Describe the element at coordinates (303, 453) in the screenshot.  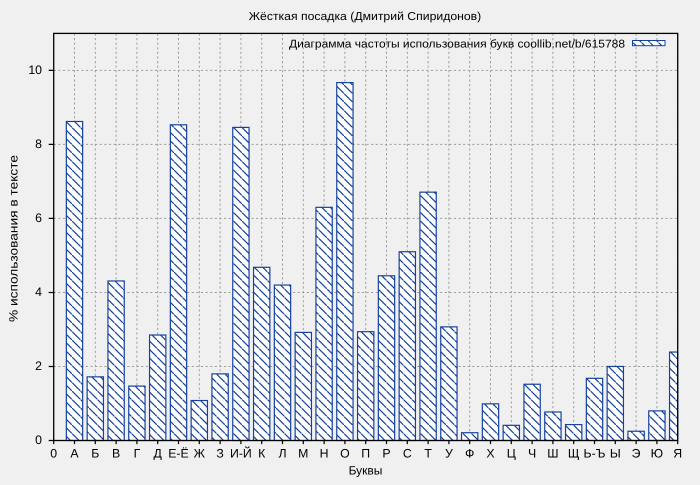
I see `svg-text: М` at that location.